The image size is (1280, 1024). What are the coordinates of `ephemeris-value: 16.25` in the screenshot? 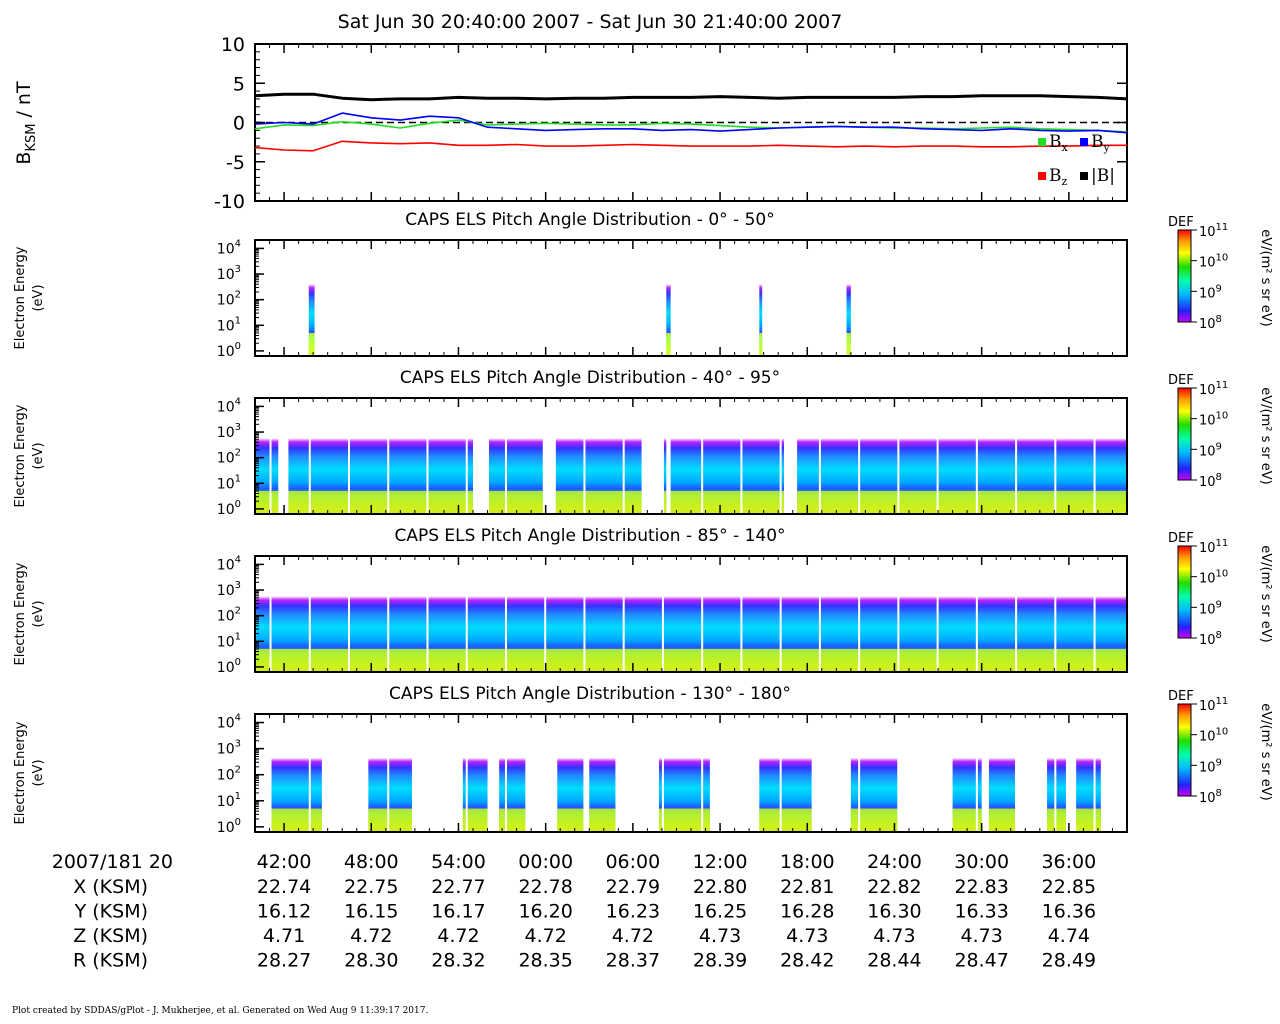 It's located at (720, 912).